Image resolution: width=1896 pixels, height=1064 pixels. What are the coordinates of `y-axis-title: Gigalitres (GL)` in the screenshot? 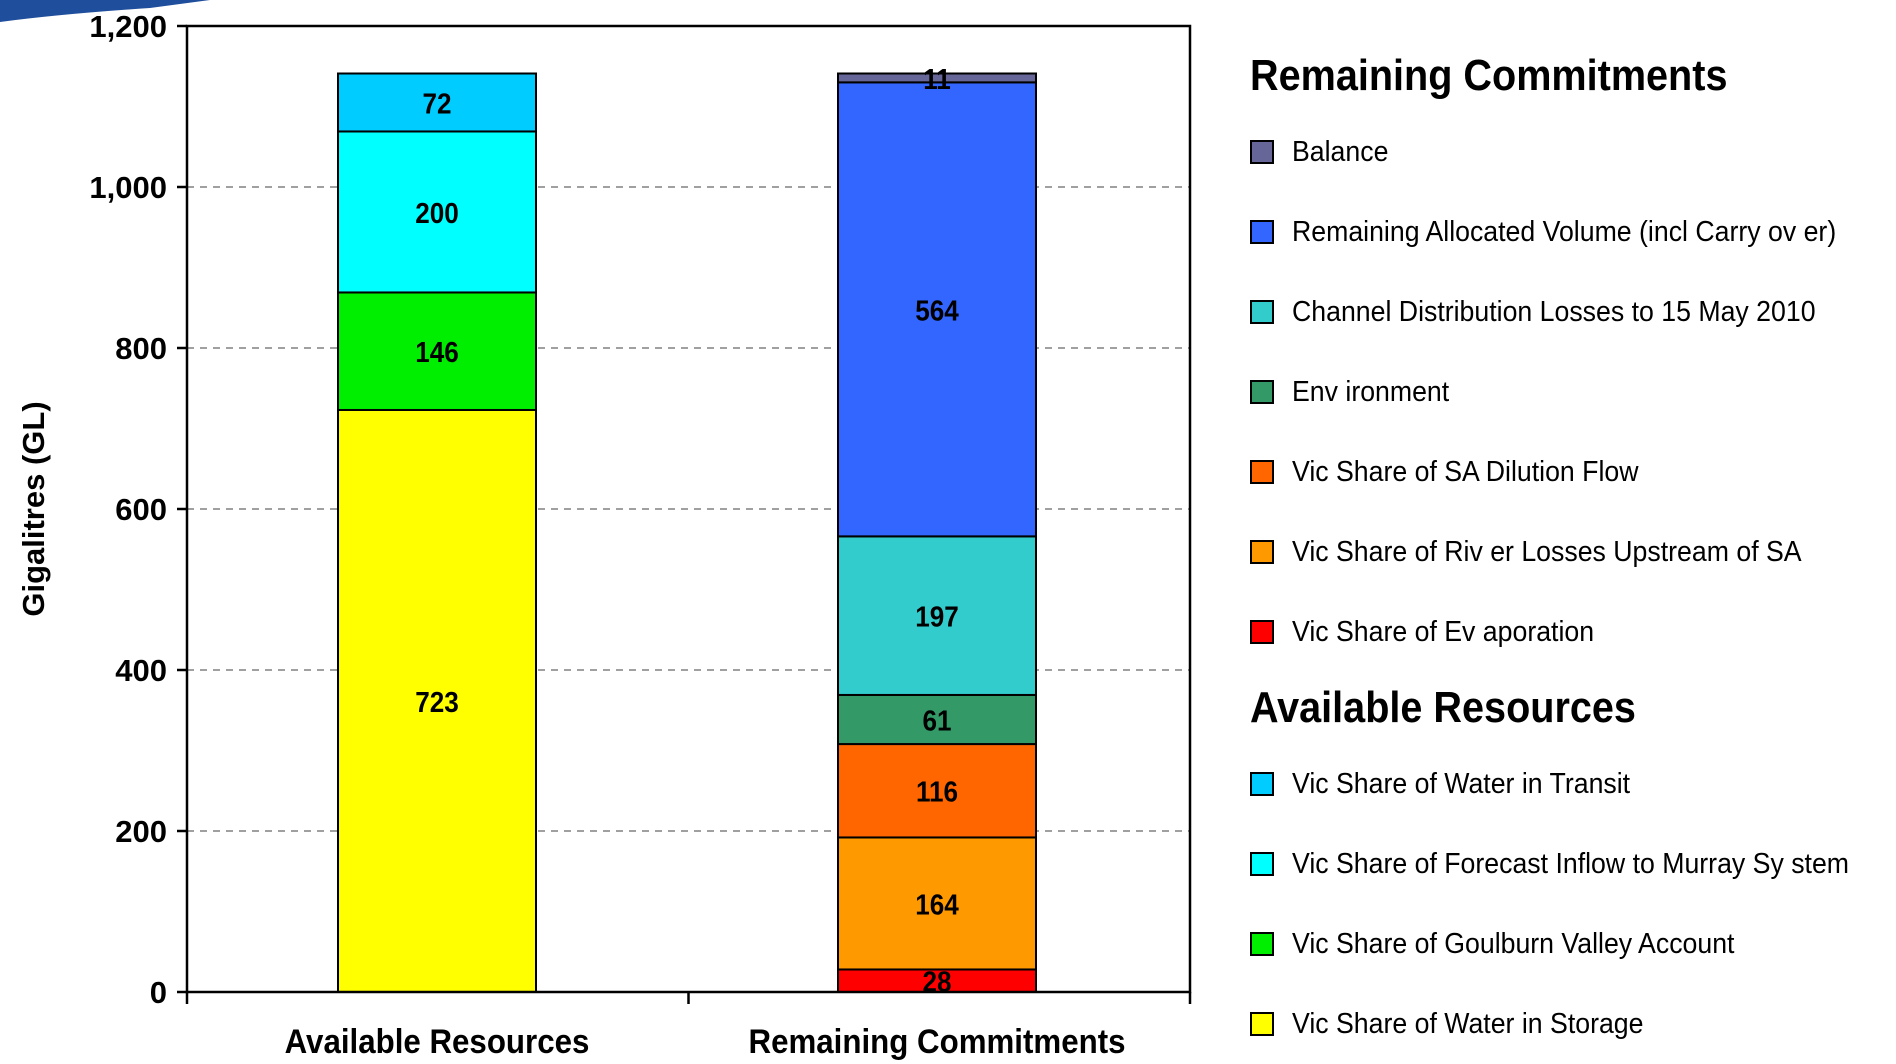 It's located at (33, 508).